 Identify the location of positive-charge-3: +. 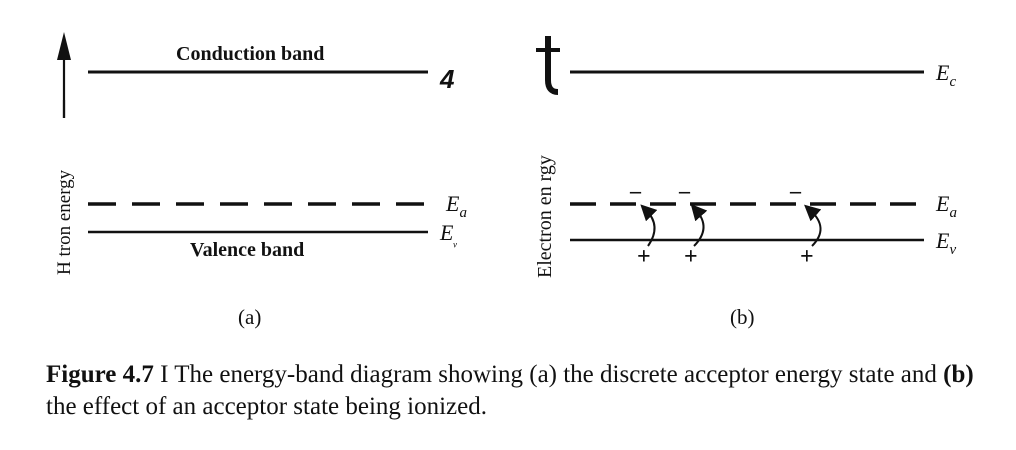
(807, 257).